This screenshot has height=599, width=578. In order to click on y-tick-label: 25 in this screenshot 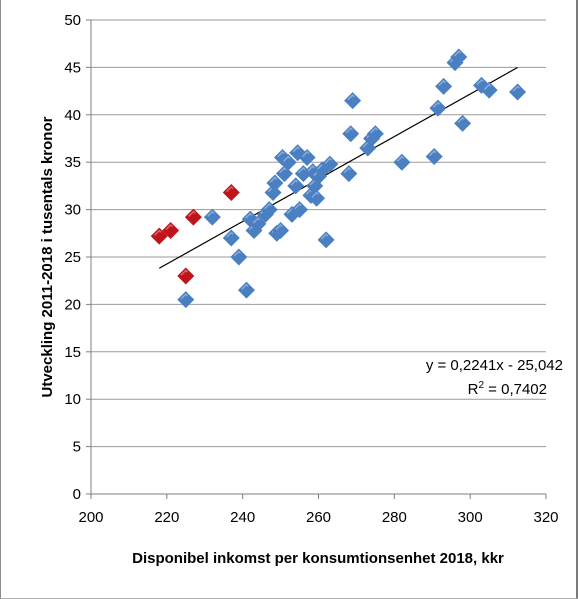, I will do `click(72, 257)`.